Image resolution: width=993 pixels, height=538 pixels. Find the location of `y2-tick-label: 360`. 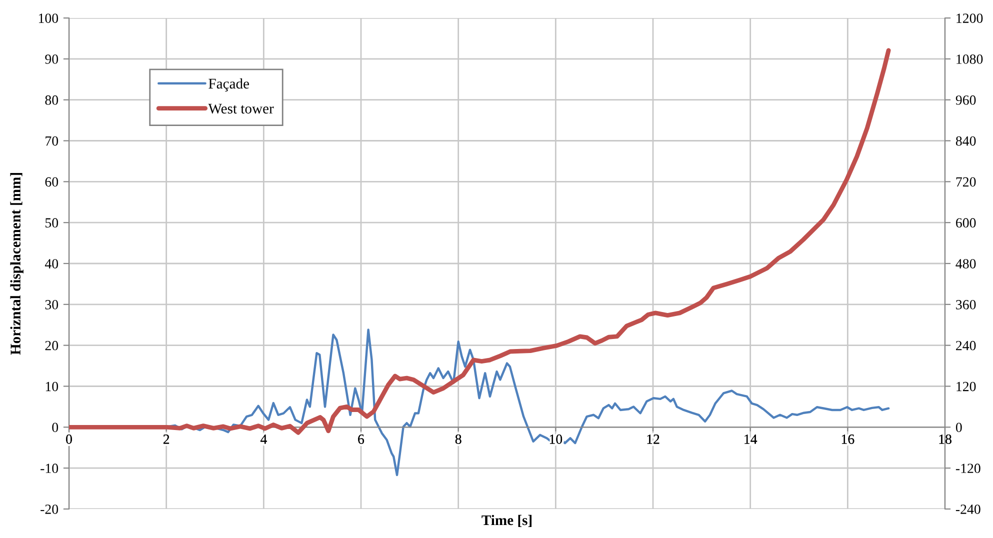

y2-tick-label: 360 is located at coordinates (966, 305).